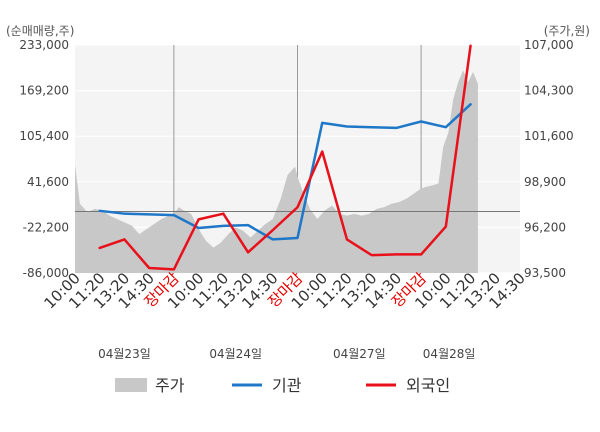  I want to click on date-label: 04월27일, so click(359, 354).